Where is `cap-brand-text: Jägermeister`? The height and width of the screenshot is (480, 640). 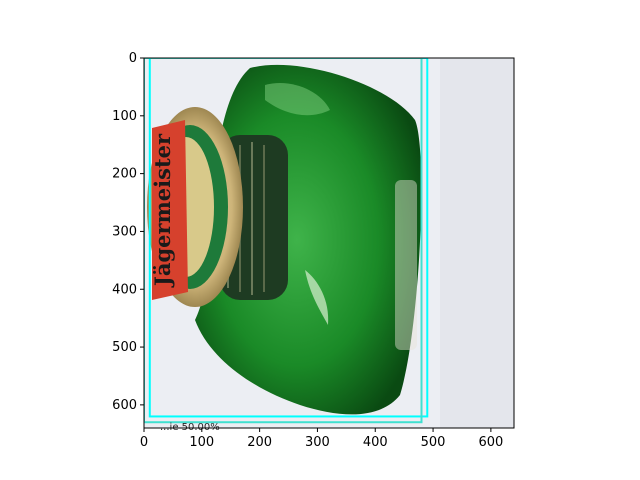
cap-brand-text: Jägermeister is located at coordinates (162, 210).